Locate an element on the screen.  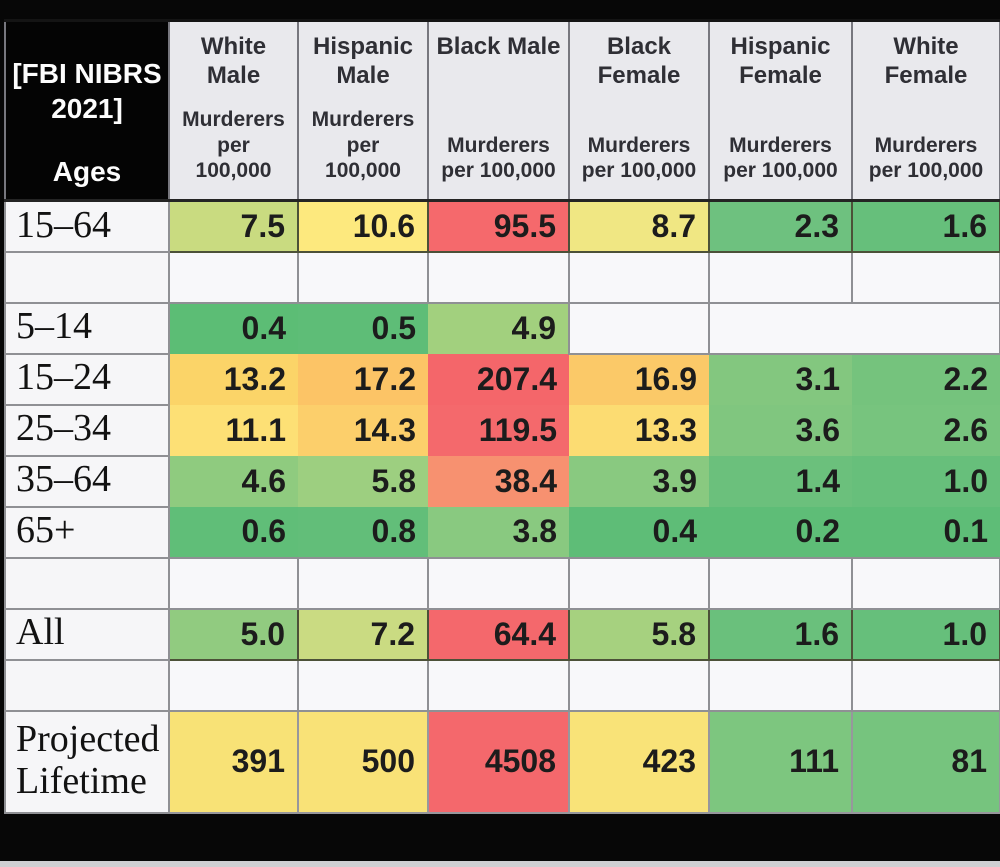
column-header: Hispanic Male Murderers per 100,000 is located at coordinates (363, 110).